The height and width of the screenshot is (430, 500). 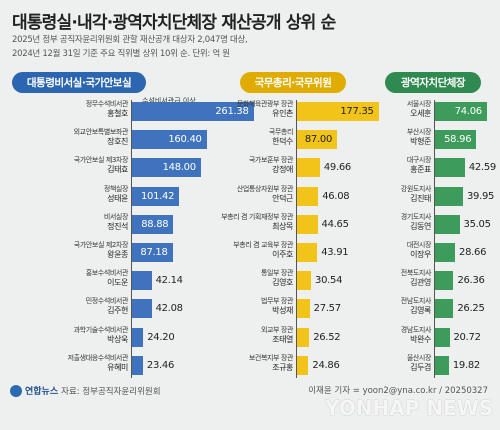 I want to click on official-name: 홍철호, so click(x=117, y=113).